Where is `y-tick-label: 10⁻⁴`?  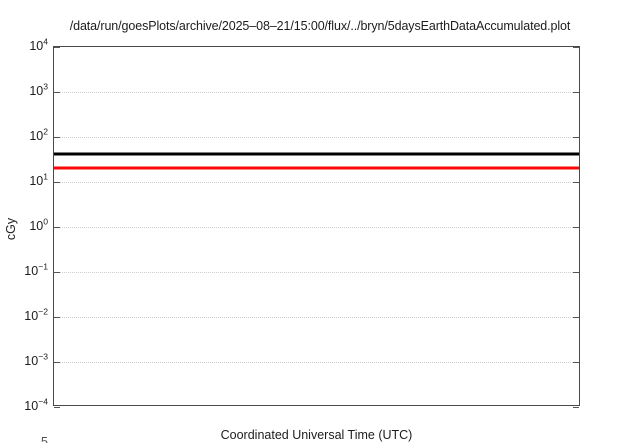 y-tick-label: 10⁻⁴ is located at coordinates (36, 404).